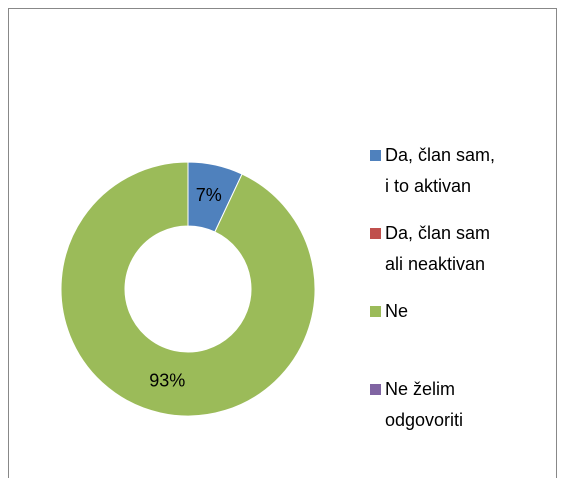  Describe the element at coordinates (440, 170) in the screenshot. I see `legend-label: Da, član sam, i to aktivan` at that location.